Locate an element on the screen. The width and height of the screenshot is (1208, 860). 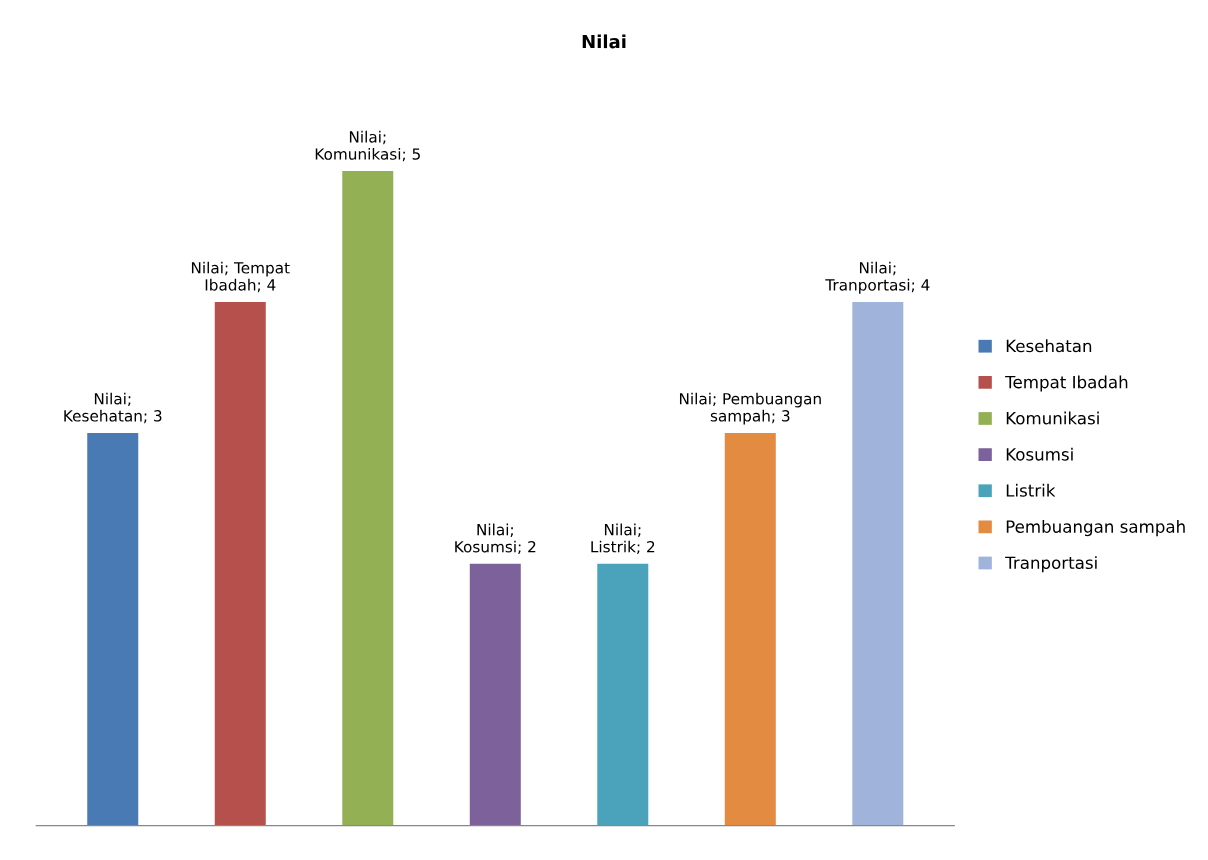
legend-label: Tempat Ibadah is located at coordinates (1066, 383).